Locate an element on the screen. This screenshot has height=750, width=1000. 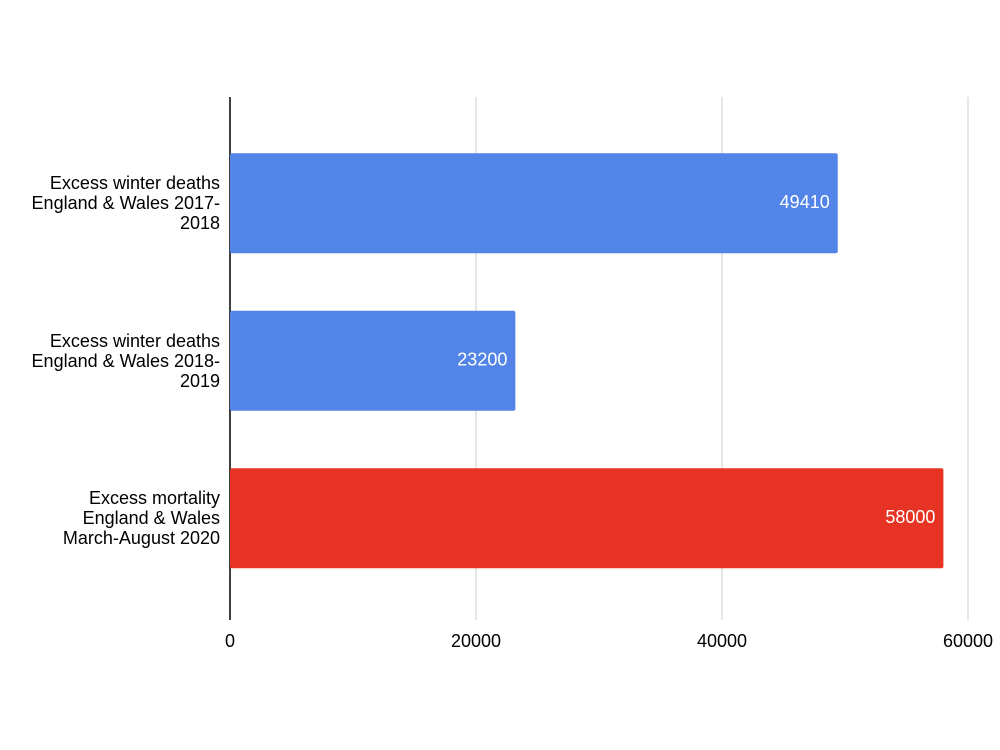
value-label: 58000 is located at coordinates (910, 517).